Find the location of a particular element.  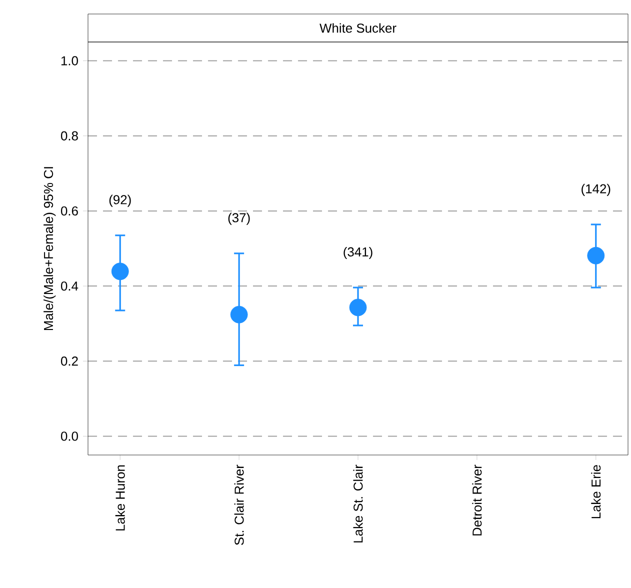

x-tick-label: Lake Erie is located at coordinates (596, 491).